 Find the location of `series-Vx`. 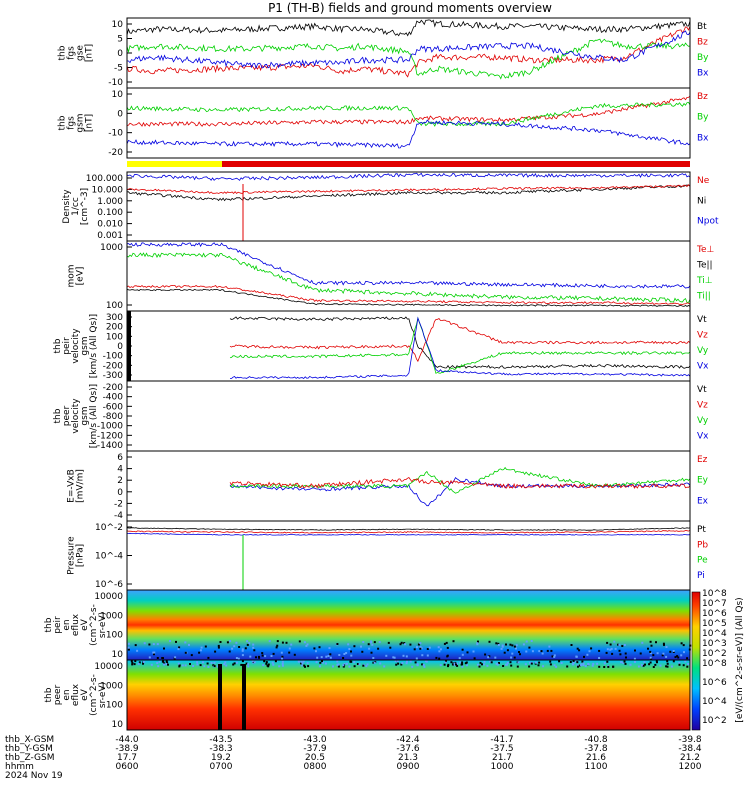

series-Vx is located at coordinates (460, 348).